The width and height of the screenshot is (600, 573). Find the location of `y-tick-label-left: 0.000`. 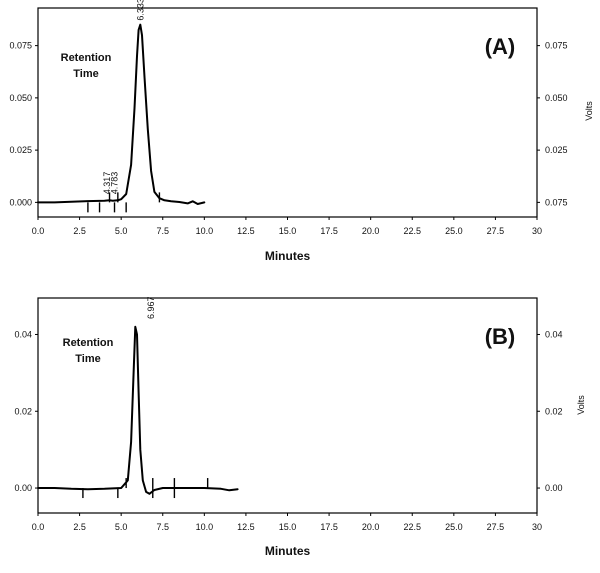

y-tick-label-left: 0.000 is located at coordinates (20, 202).